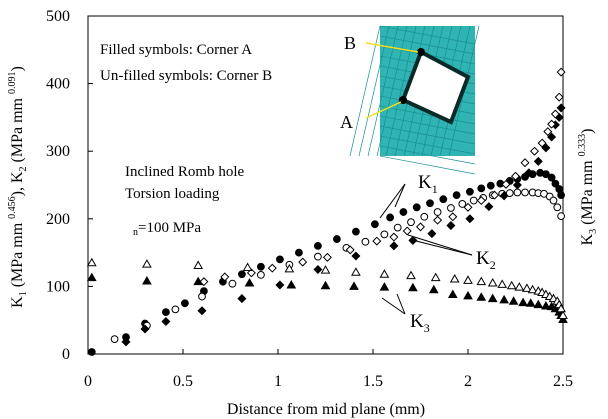  Describe the element at coordinates (58, 16) in the screenshot. I see `y-tick-label: 500` at that location.